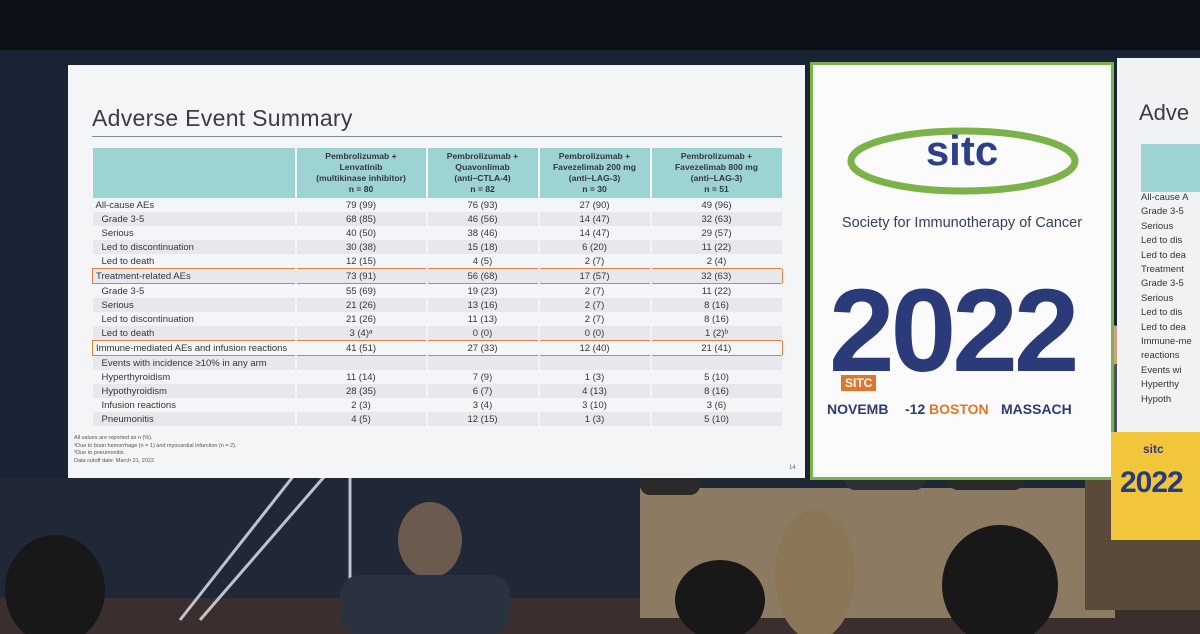  I want to click on header-line: Favezelimab 800 mg, so click(716, 167).